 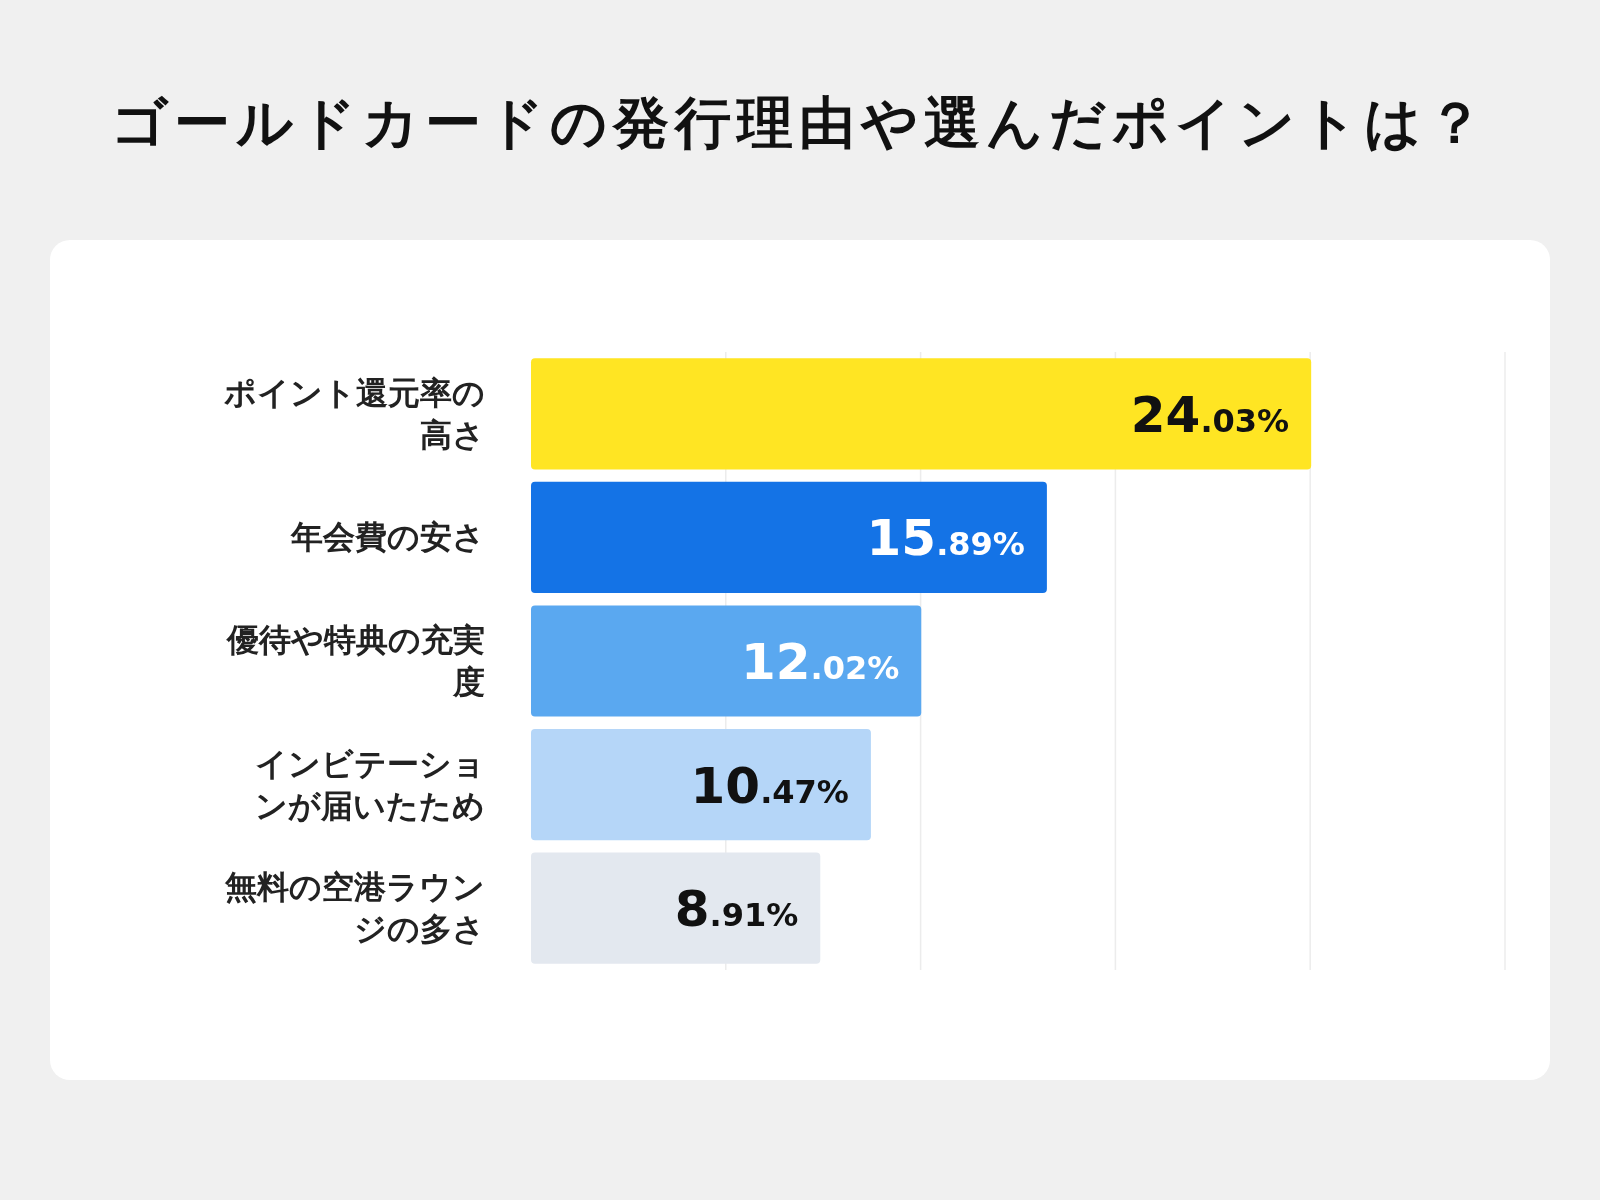 I want to click on category-label: インビテーションが届いたため, so click(x=369, y=785).